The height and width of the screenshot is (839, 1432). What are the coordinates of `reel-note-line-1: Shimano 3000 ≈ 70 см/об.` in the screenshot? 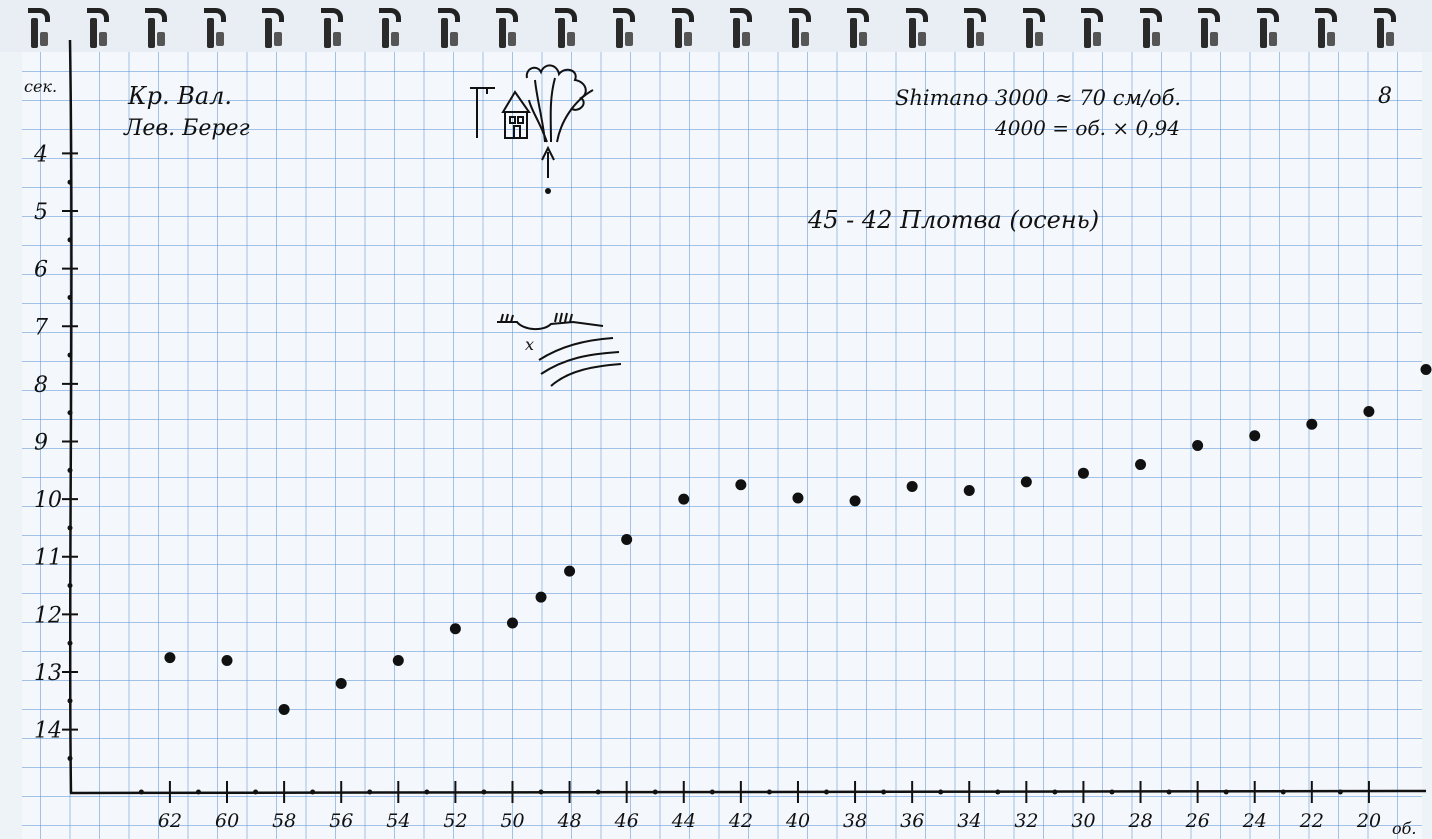 It's located at (1038, 98).